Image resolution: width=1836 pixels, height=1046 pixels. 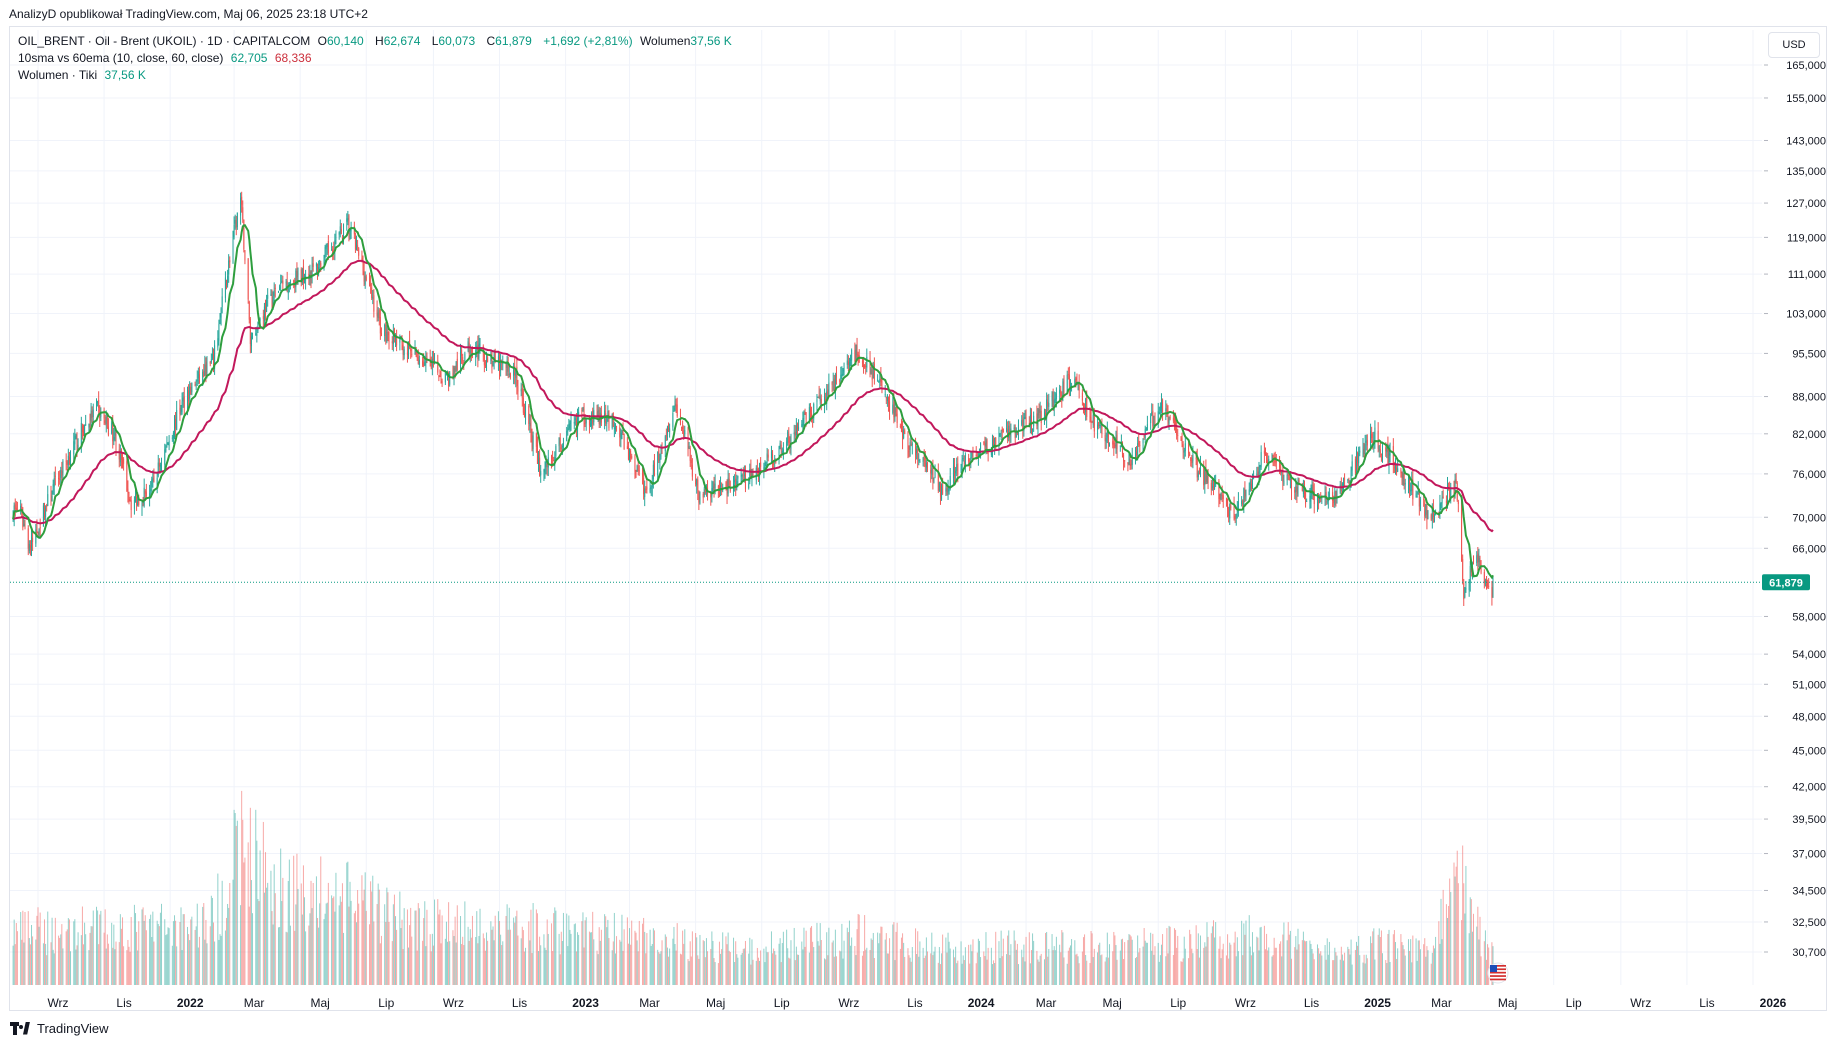 I want to click on volume-label: Wolumen, so click(x=665, y=41).